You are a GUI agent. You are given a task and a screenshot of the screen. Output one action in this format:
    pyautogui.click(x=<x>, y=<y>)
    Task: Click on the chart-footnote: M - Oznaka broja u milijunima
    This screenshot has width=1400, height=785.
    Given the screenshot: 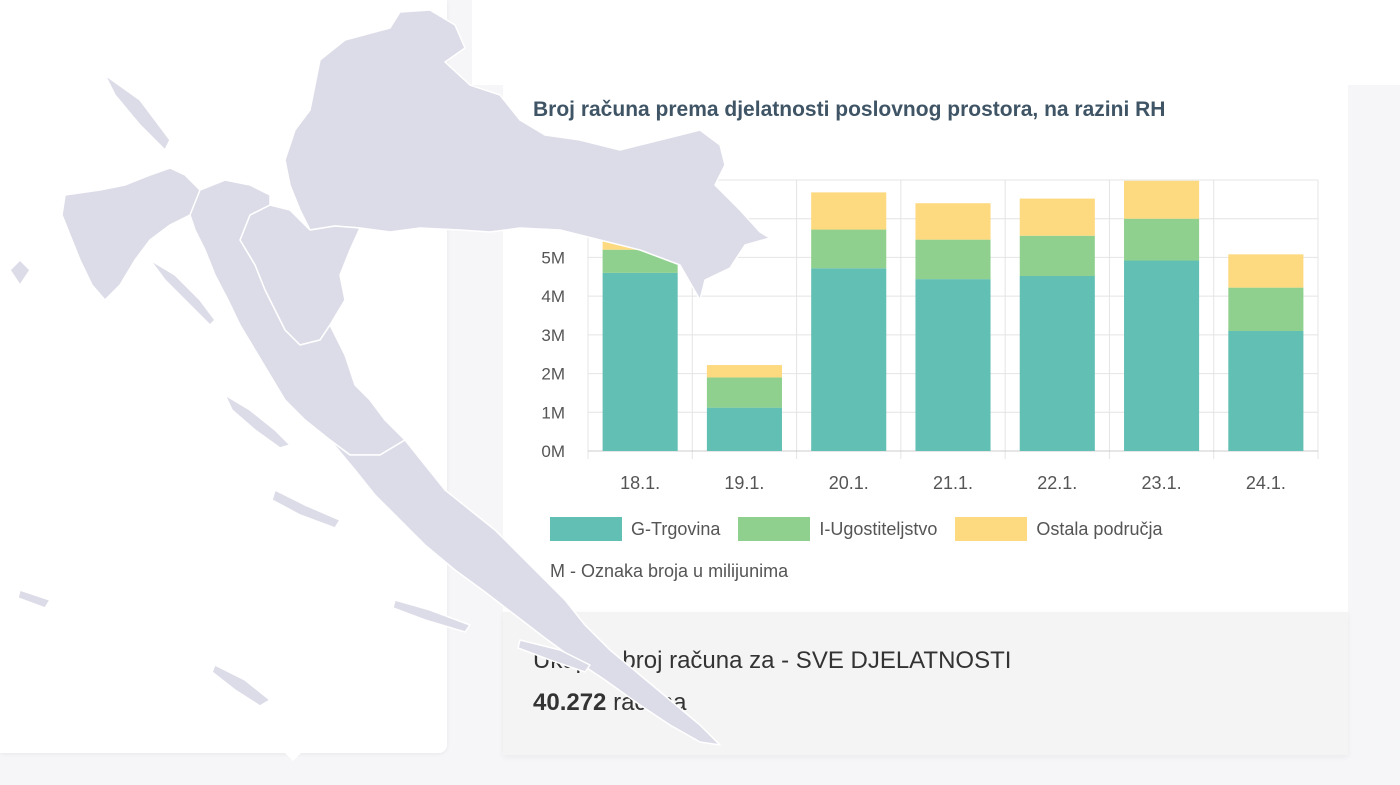 What is the action you would take?
    pyautogui.click(x=669, y=571)
    